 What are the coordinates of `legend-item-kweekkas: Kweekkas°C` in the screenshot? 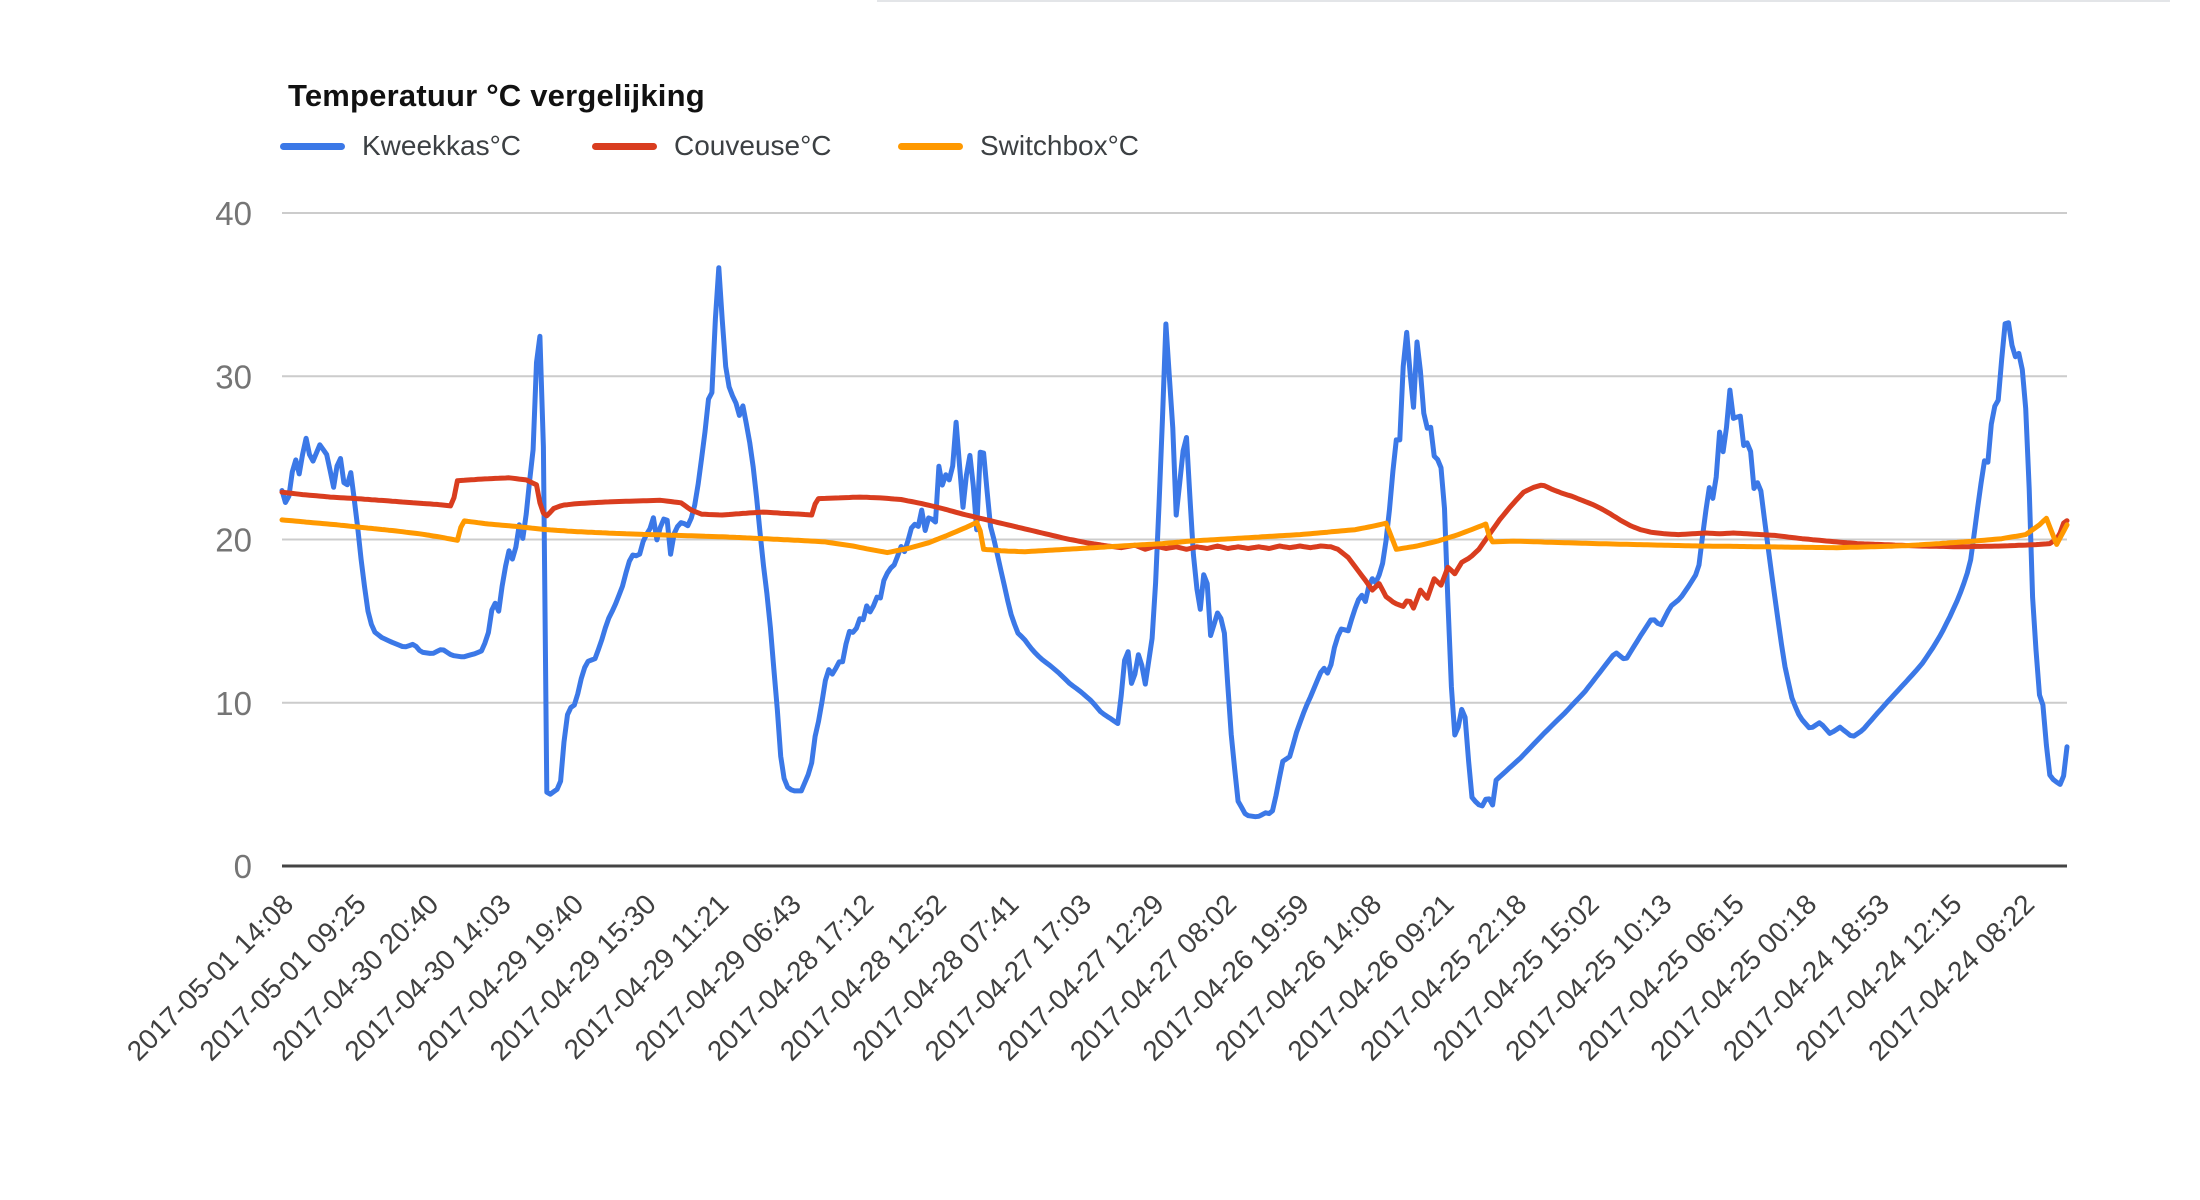 It's located at (400, 146).